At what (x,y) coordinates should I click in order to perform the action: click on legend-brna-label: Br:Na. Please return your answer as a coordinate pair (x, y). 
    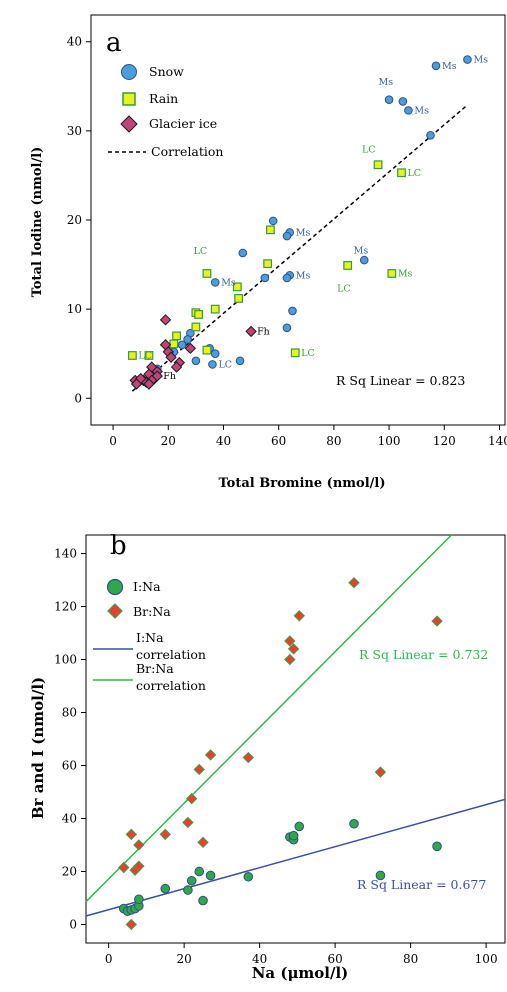
    Looking at the image, I should click on (152, 611).